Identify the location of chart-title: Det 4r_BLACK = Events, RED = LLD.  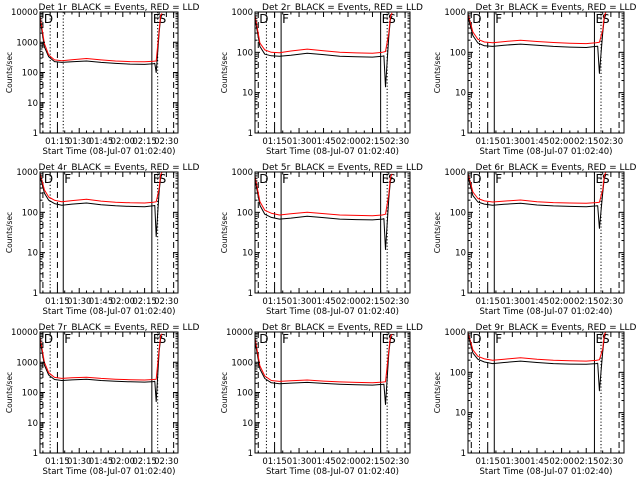
(119, 168).